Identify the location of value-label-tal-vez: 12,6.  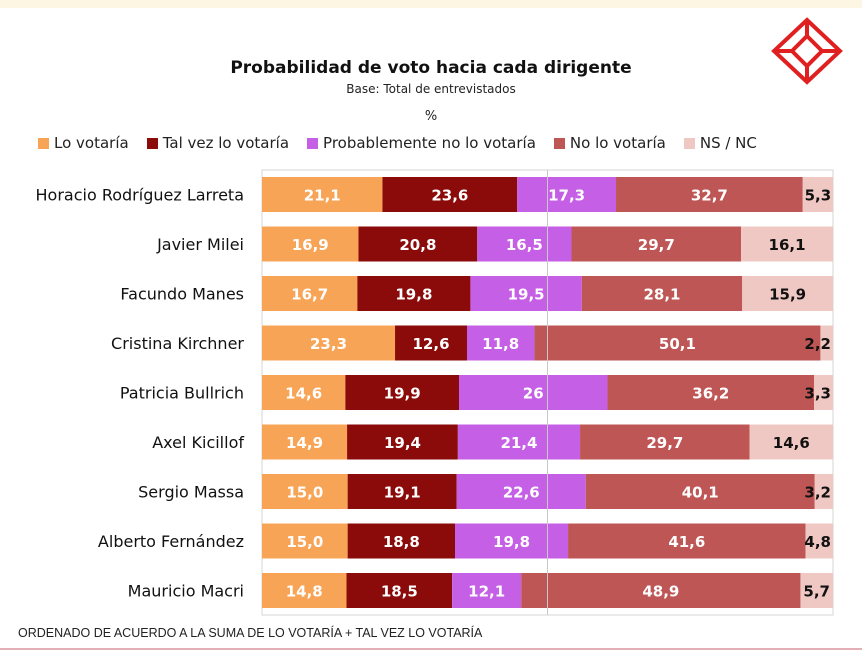
(431, 344).